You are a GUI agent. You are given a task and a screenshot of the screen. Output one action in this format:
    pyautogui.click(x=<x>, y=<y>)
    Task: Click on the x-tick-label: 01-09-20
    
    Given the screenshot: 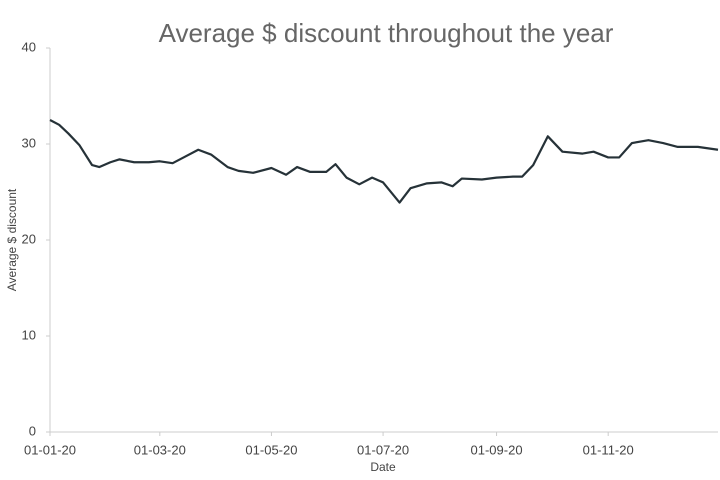 What is the action you would take?
    pyautogui.click(x=497, y=449)
    